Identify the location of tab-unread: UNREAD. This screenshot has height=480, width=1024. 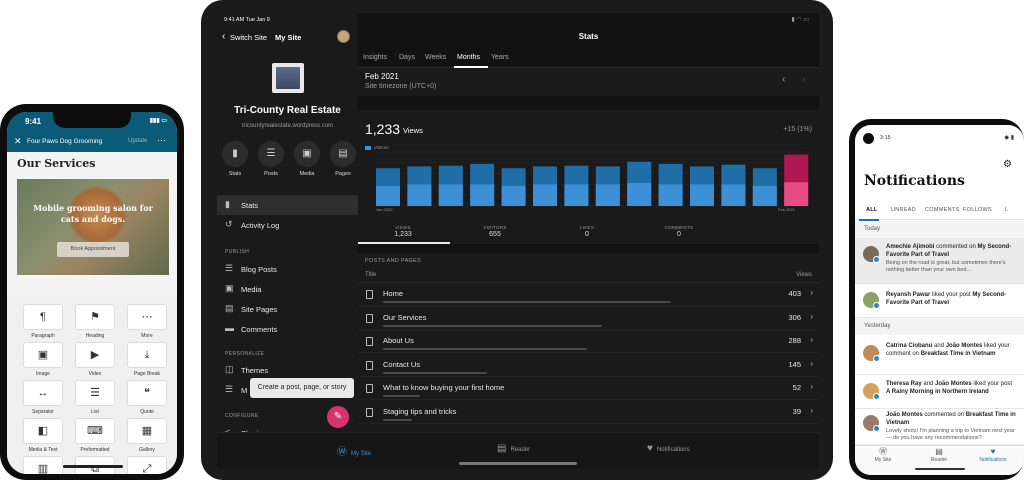
(904, 210).